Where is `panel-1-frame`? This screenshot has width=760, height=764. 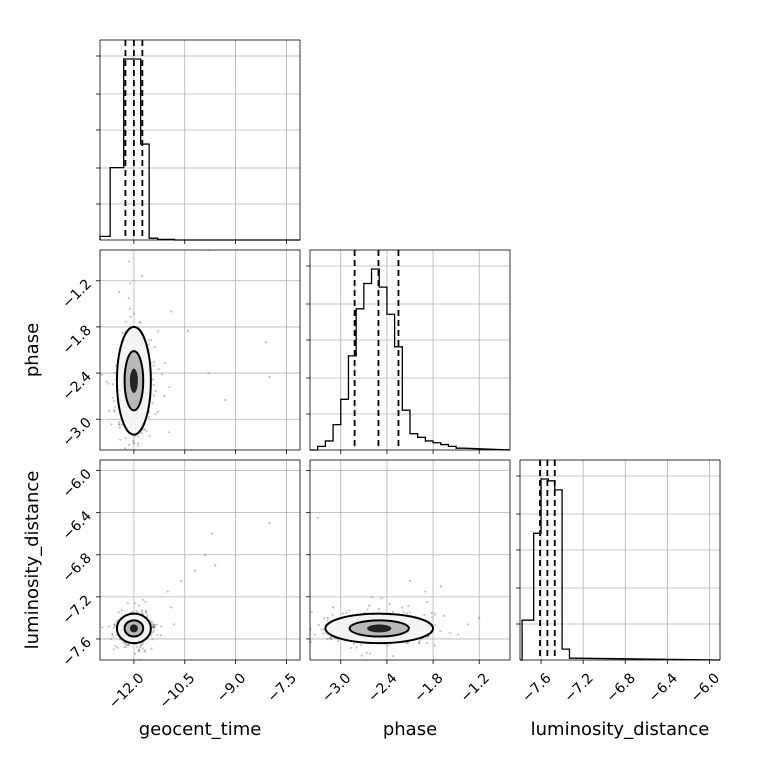
panel-1-frame is located at coordinates (410, 350).